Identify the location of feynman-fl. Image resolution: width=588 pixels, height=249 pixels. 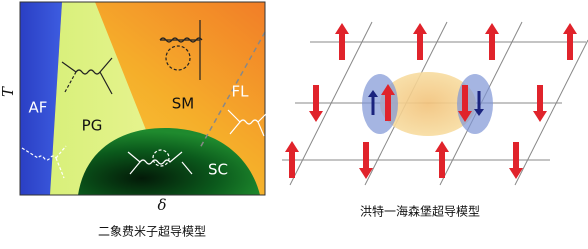
(248, 123).